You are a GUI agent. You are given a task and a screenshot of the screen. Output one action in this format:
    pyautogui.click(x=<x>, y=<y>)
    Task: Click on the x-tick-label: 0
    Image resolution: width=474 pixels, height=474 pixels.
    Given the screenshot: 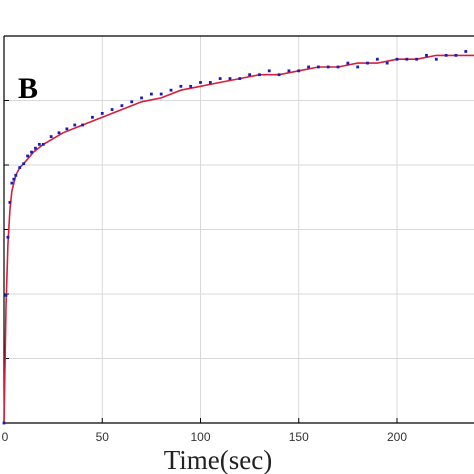 What is the action you would take?
    pyautogui.click(x=5, y=437)
    